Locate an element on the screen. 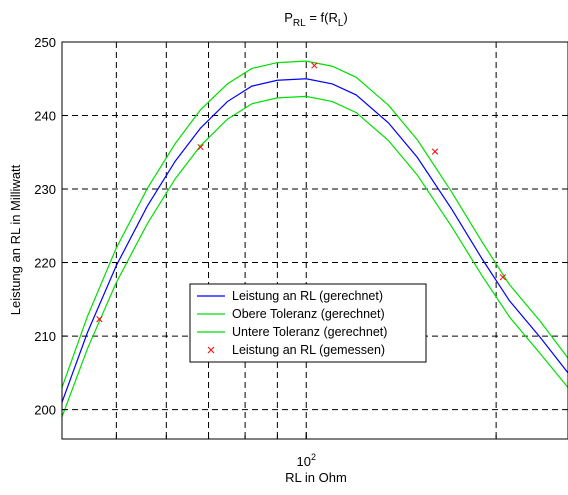 The image size is (568, 495). legend-label-computed: Leistung an RL (gerechnet) is located at coordinates (307, 296).